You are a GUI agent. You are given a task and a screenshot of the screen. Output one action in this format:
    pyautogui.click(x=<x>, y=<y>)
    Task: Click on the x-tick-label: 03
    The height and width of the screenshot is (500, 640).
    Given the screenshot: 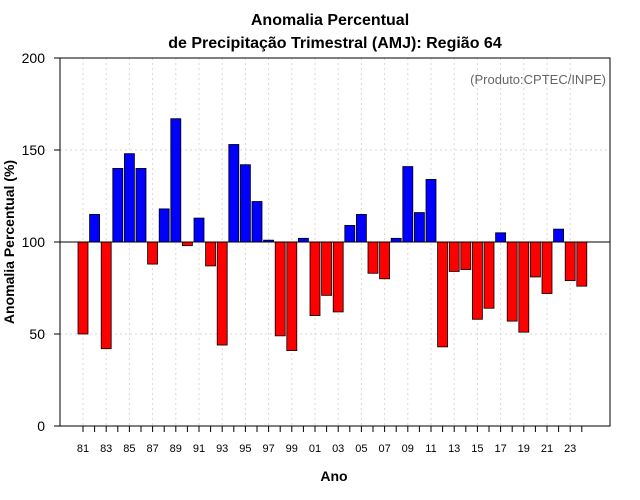 What is the action you would take?
    pyautogui.click(x=338, y=449)
    